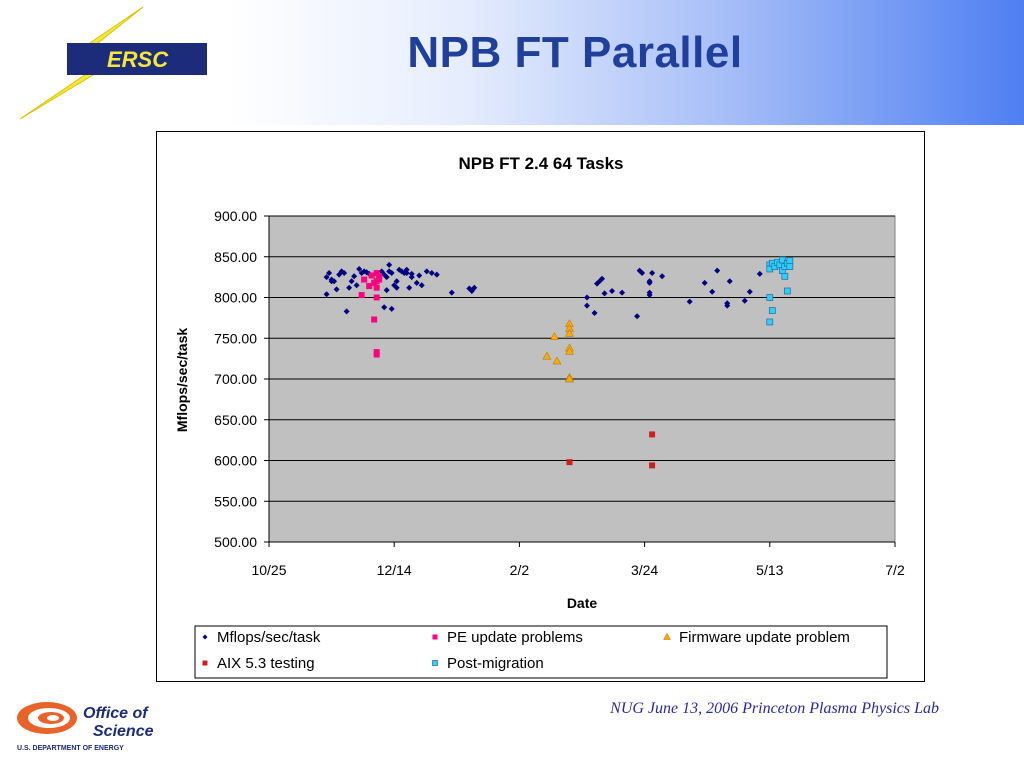  I want to click on science-label: Science, so click(123, 731).